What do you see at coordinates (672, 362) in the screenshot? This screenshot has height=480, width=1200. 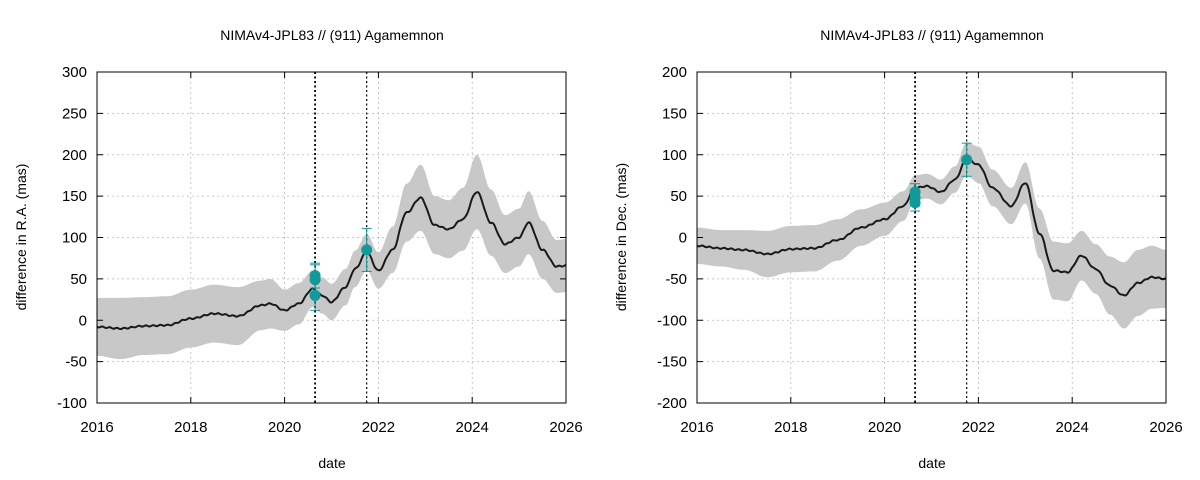 I see `y-tick-label: -150` at bounding box center [672, 362].